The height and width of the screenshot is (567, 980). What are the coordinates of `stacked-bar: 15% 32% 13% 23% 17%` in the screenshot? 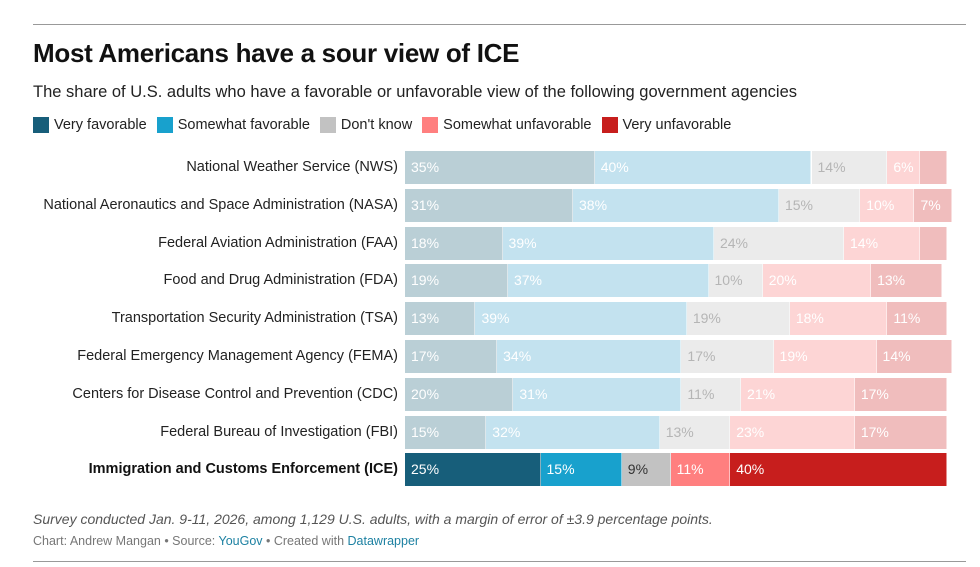 It's located at (685, 432).